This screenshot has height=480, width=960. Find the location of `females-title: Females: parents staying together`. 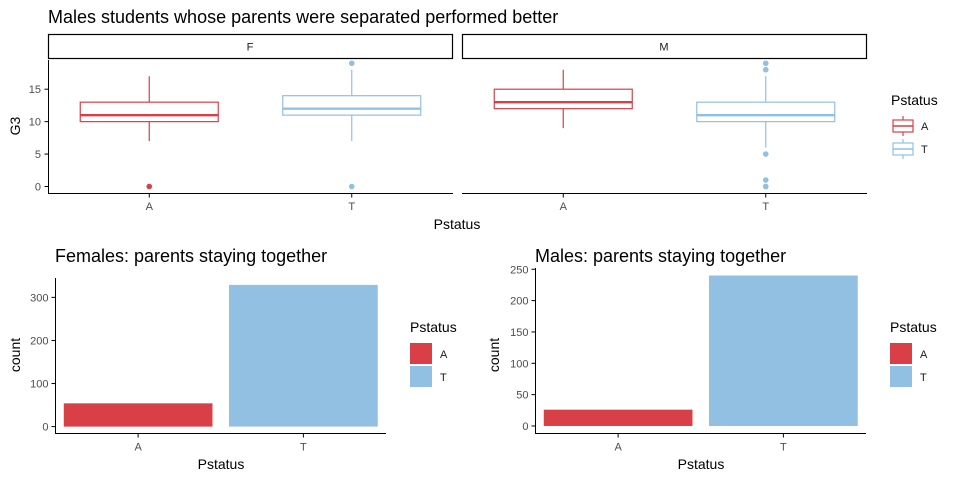

females-title: Females: parents staying together is located at coordinates (191, 256).